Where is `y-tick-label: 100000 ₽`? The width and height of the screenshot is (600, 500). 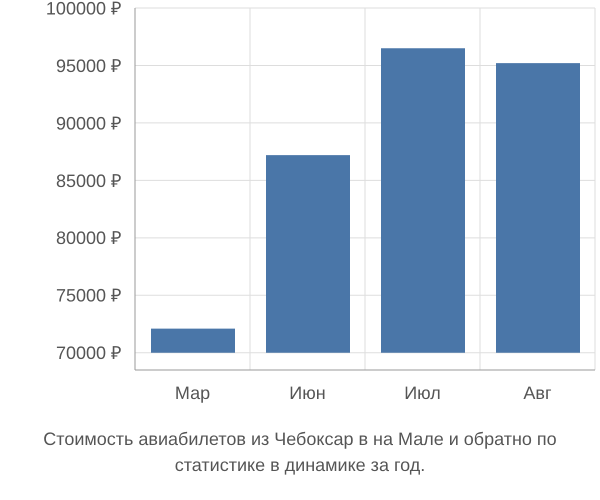 y-tick-label: 100000 ₽ is located at coordinates (83, 9).